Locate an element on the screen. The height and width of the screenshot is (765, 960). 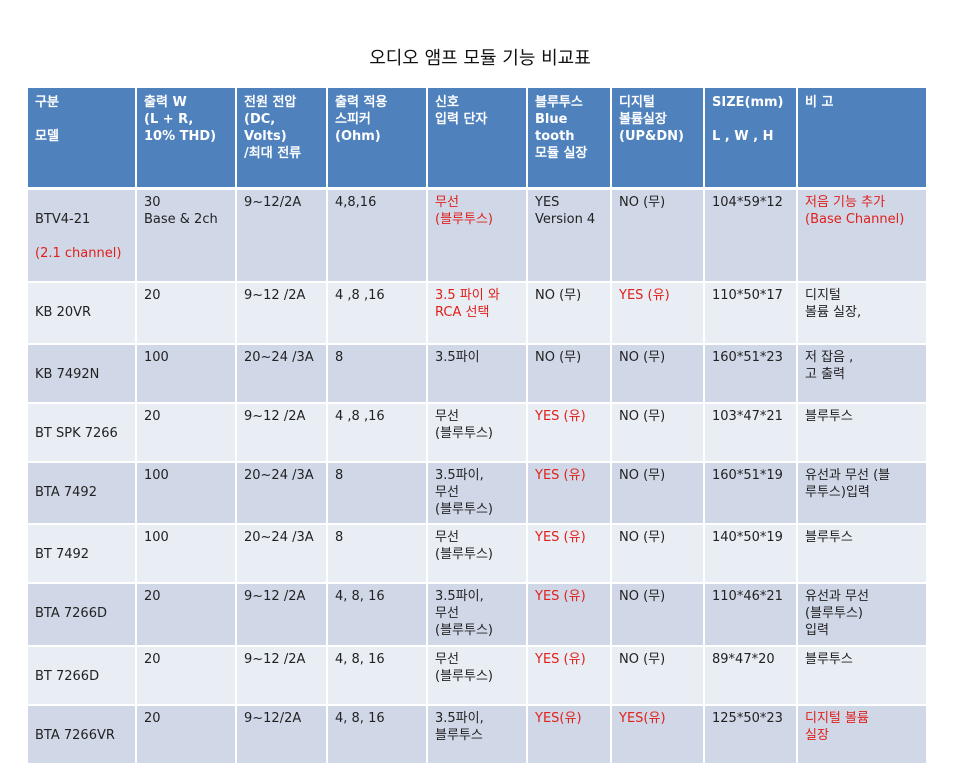
cell-model: BTA 7266VR is located at coordinates (82, 735).